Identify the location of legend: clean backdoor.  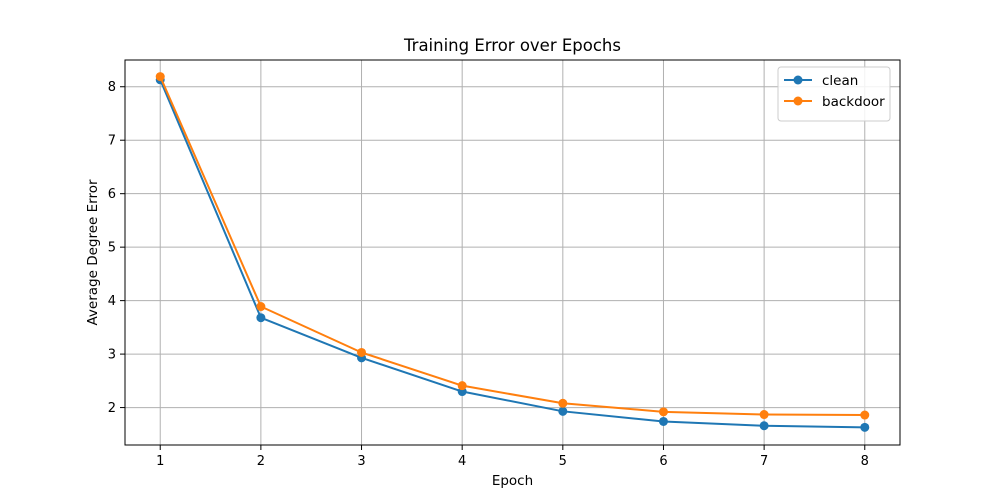
(834, 94).